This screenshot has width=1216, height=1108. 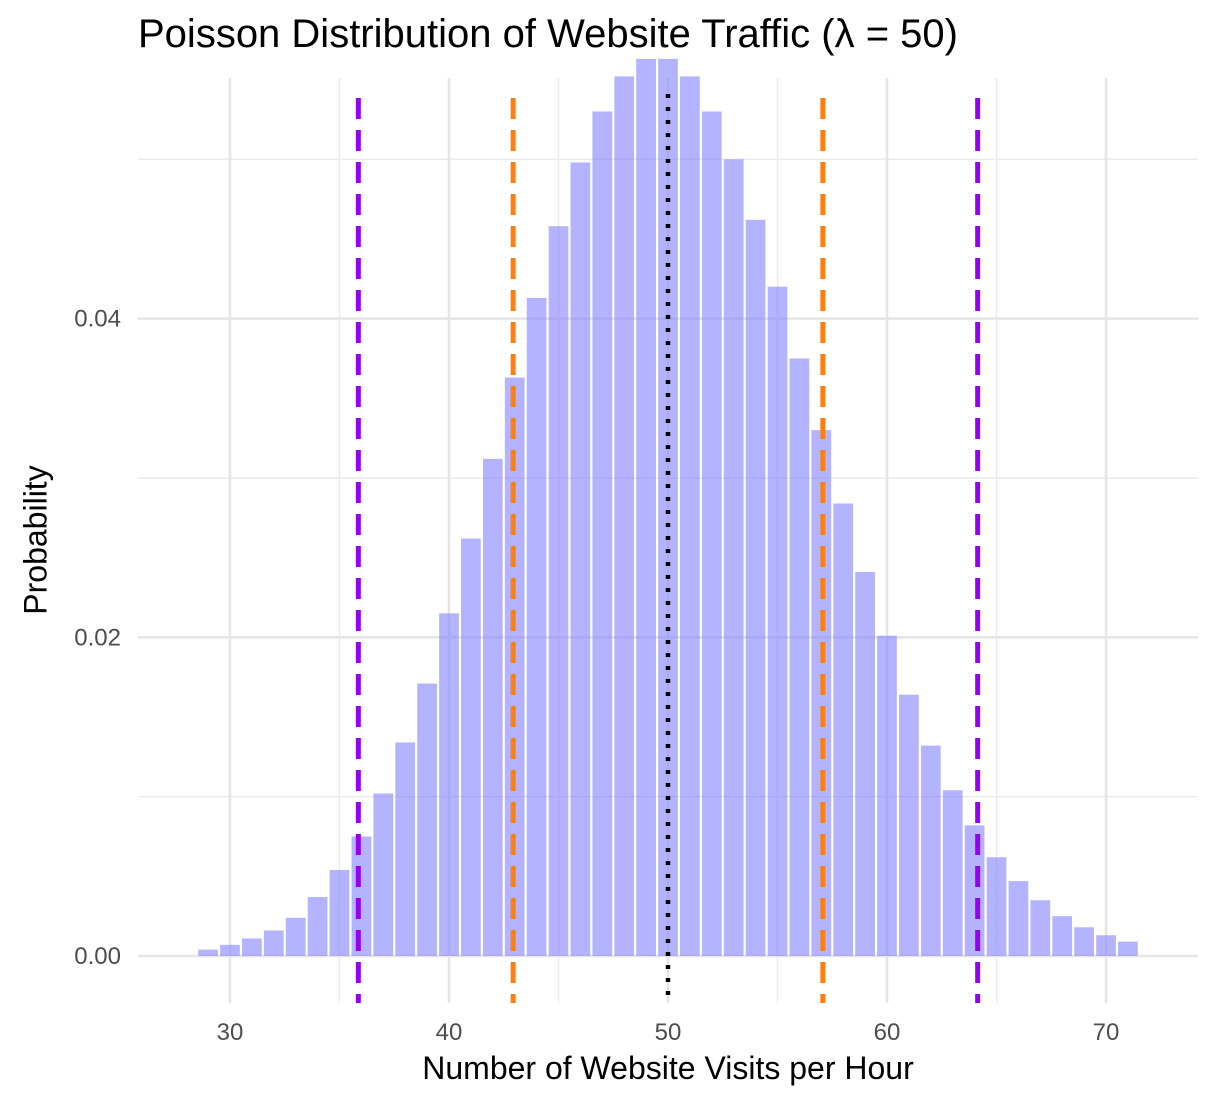 I want to click on x-tick-label: 70, so click(x=1106, y=1032).